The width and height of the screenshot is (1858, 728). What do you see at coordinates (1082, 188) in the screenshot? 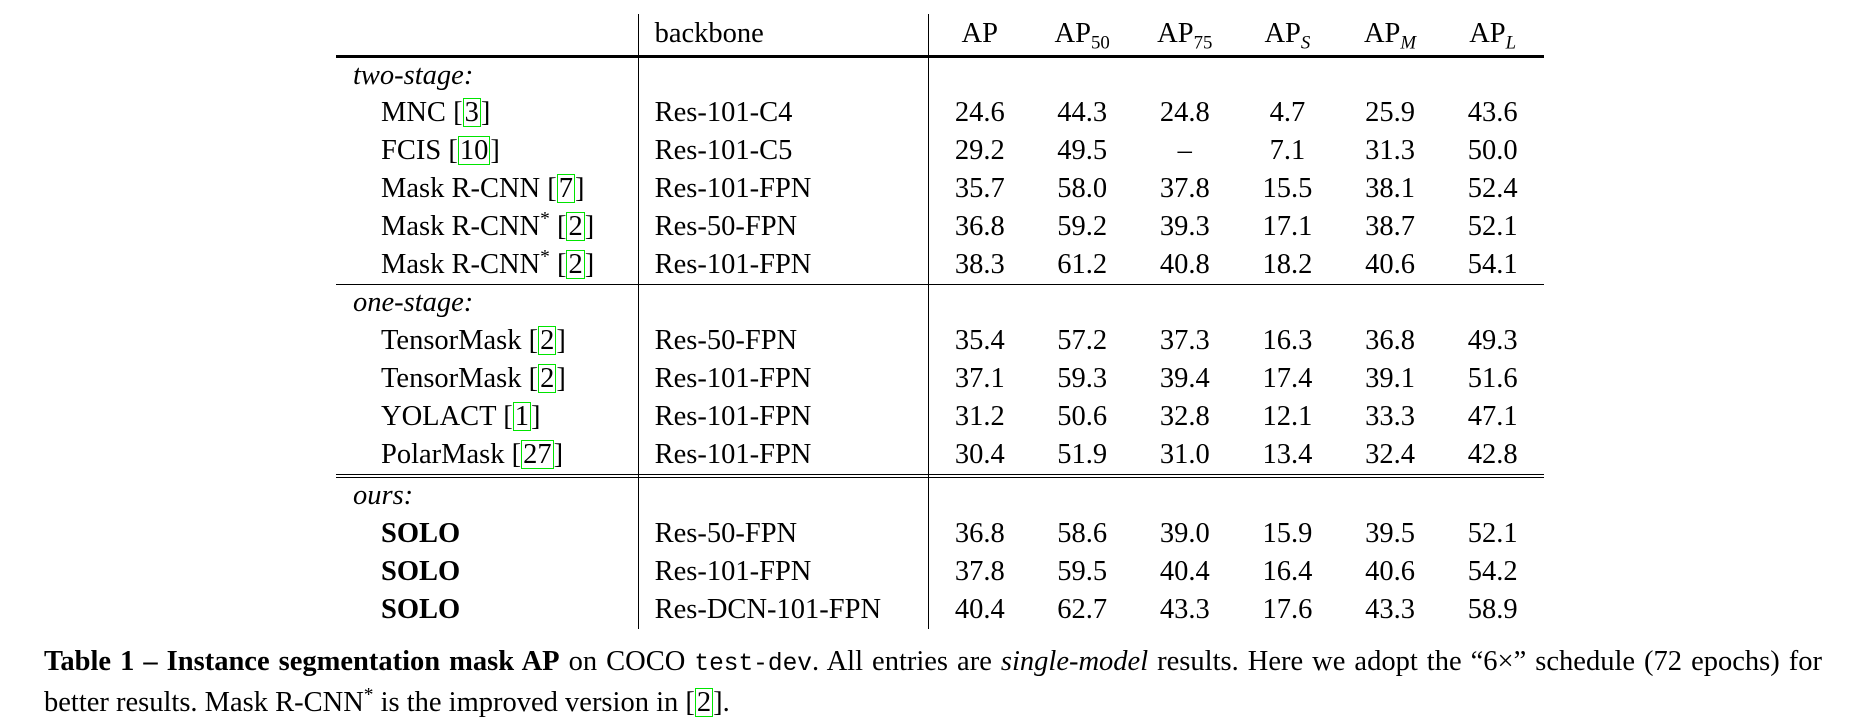
I see `metric-cell: 58.0` at bounding box center [1082, 188].